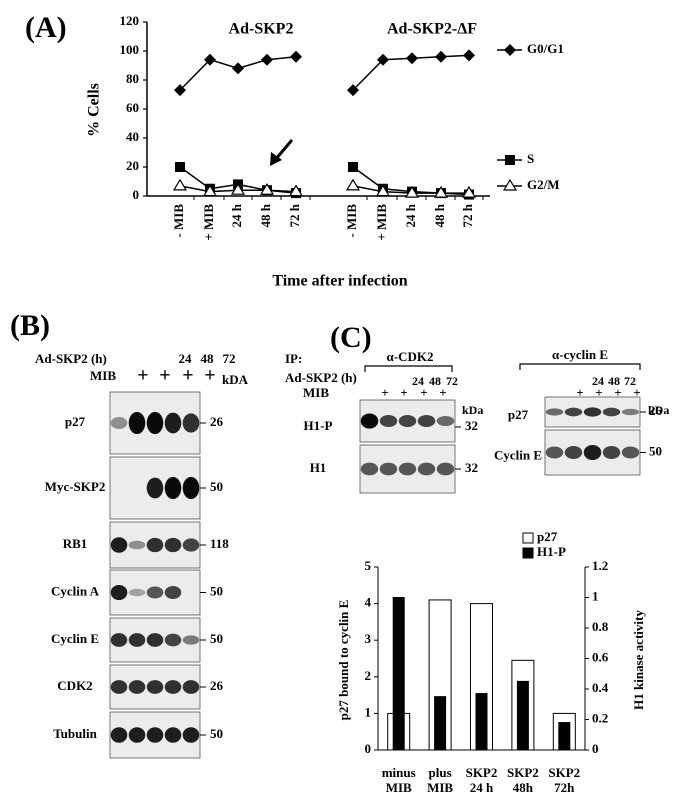 Image resolution: width=685 pixels, height=804 pixels. I want to click on label: Ad-SKP2 (h), so click(71, 358).